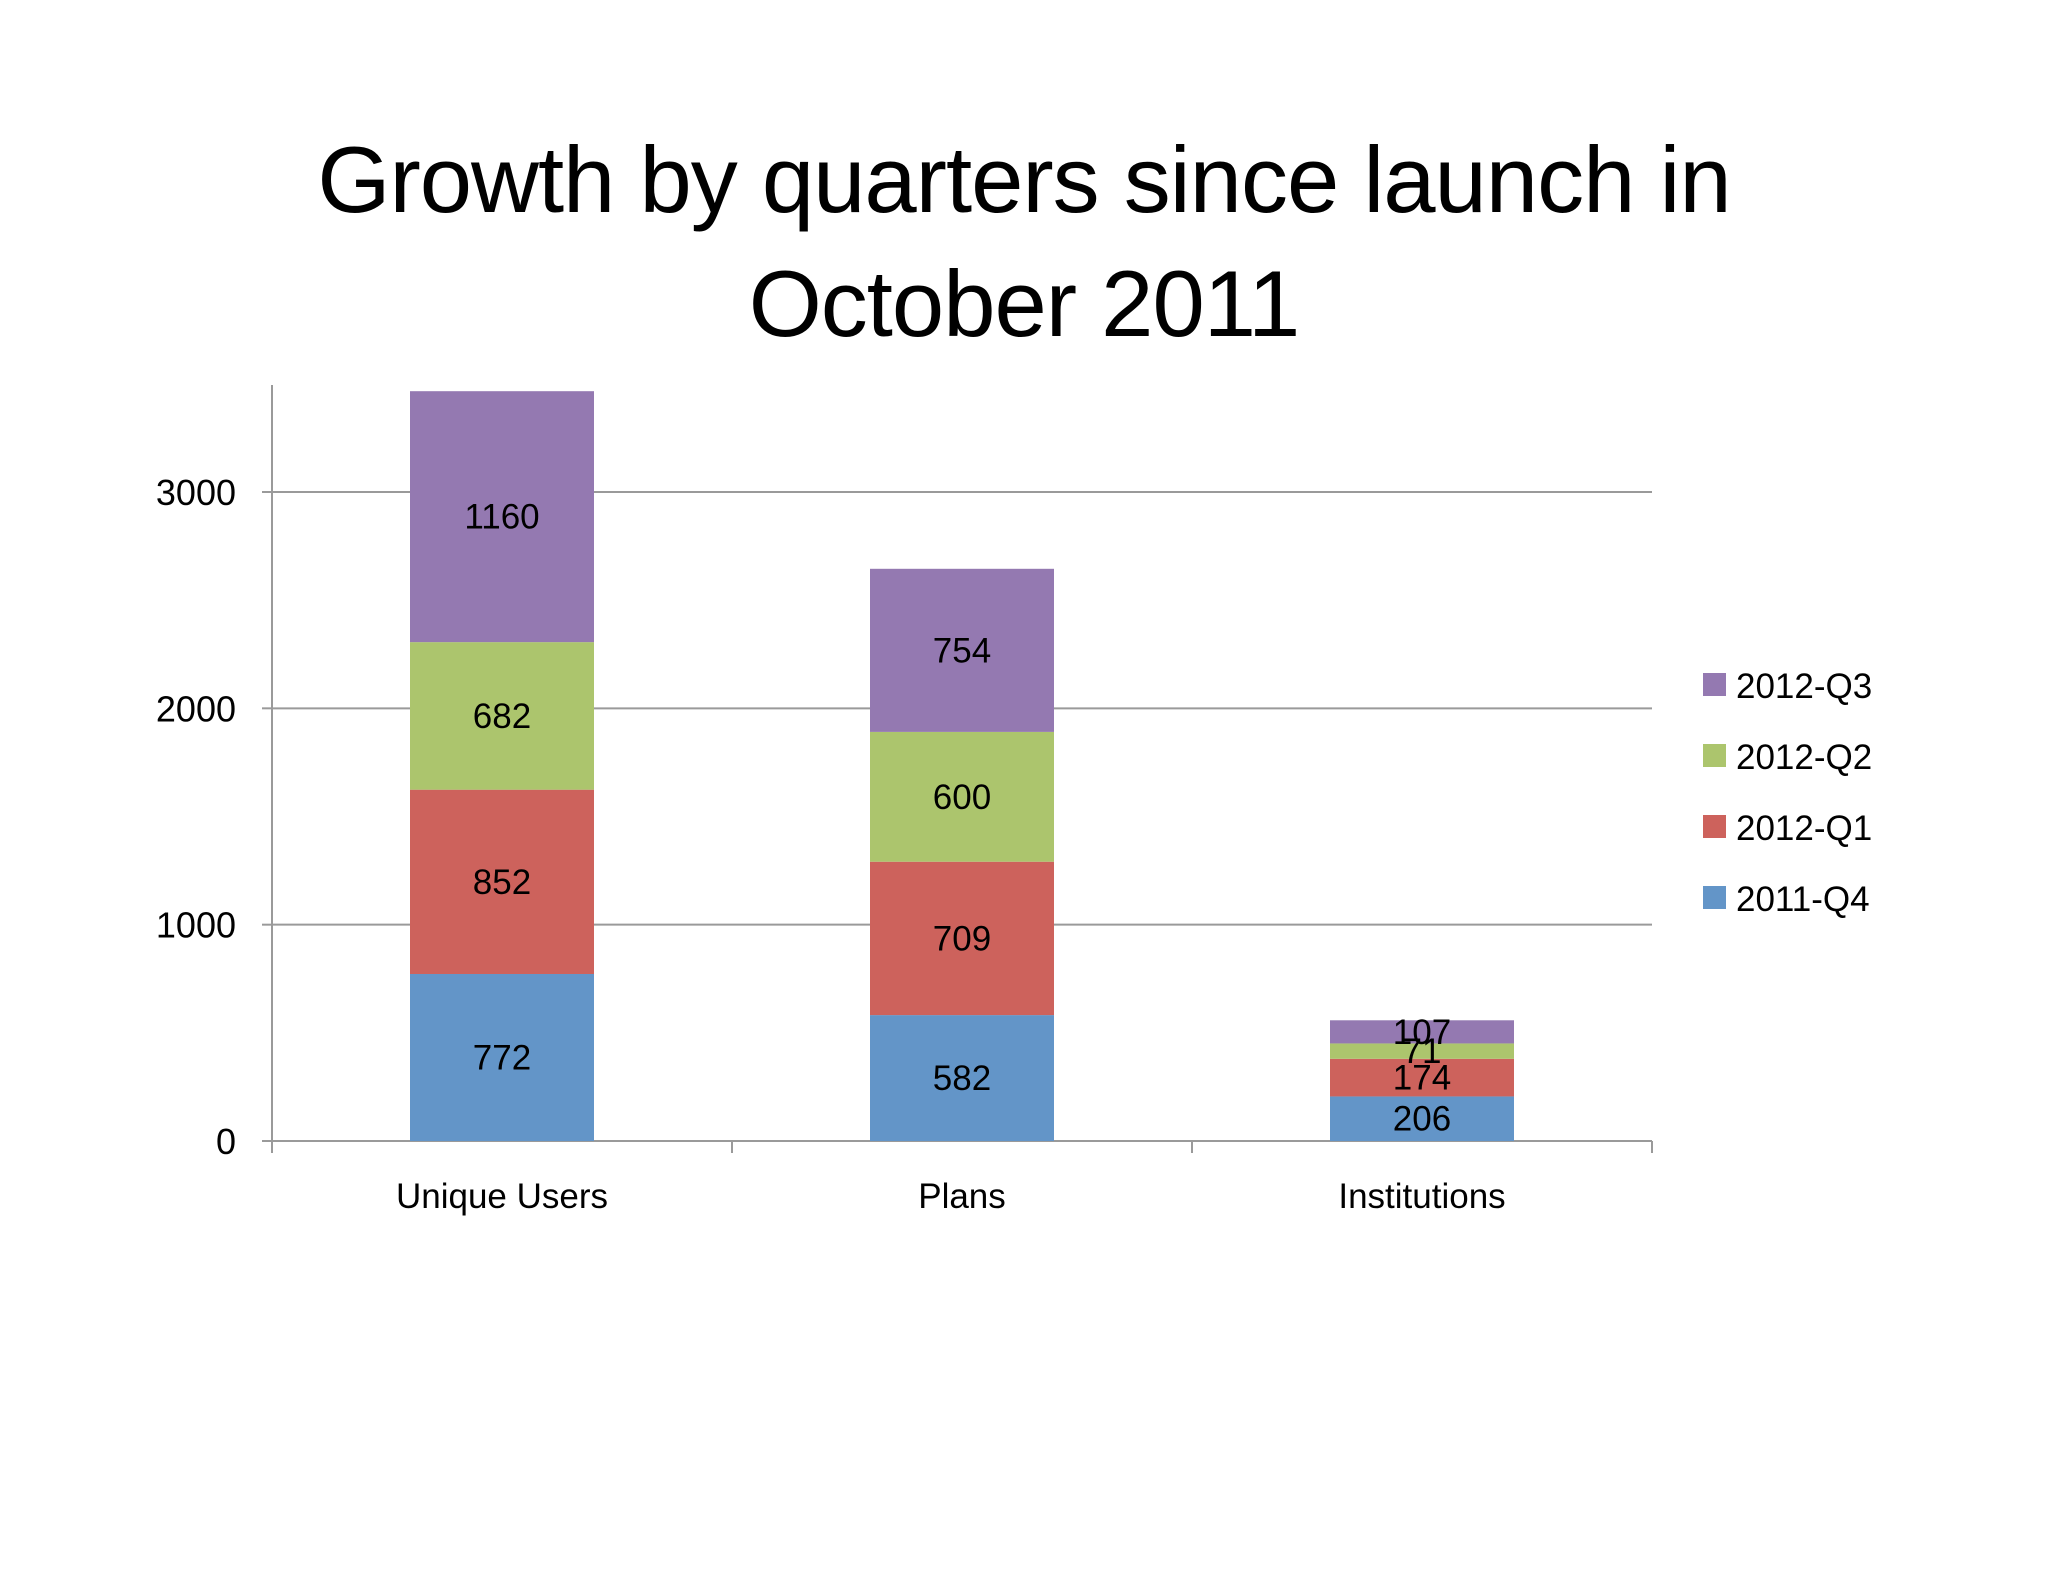 This screenshot has height=1582, width=2048. I want to click on data-label: 682, so click(502, 716).